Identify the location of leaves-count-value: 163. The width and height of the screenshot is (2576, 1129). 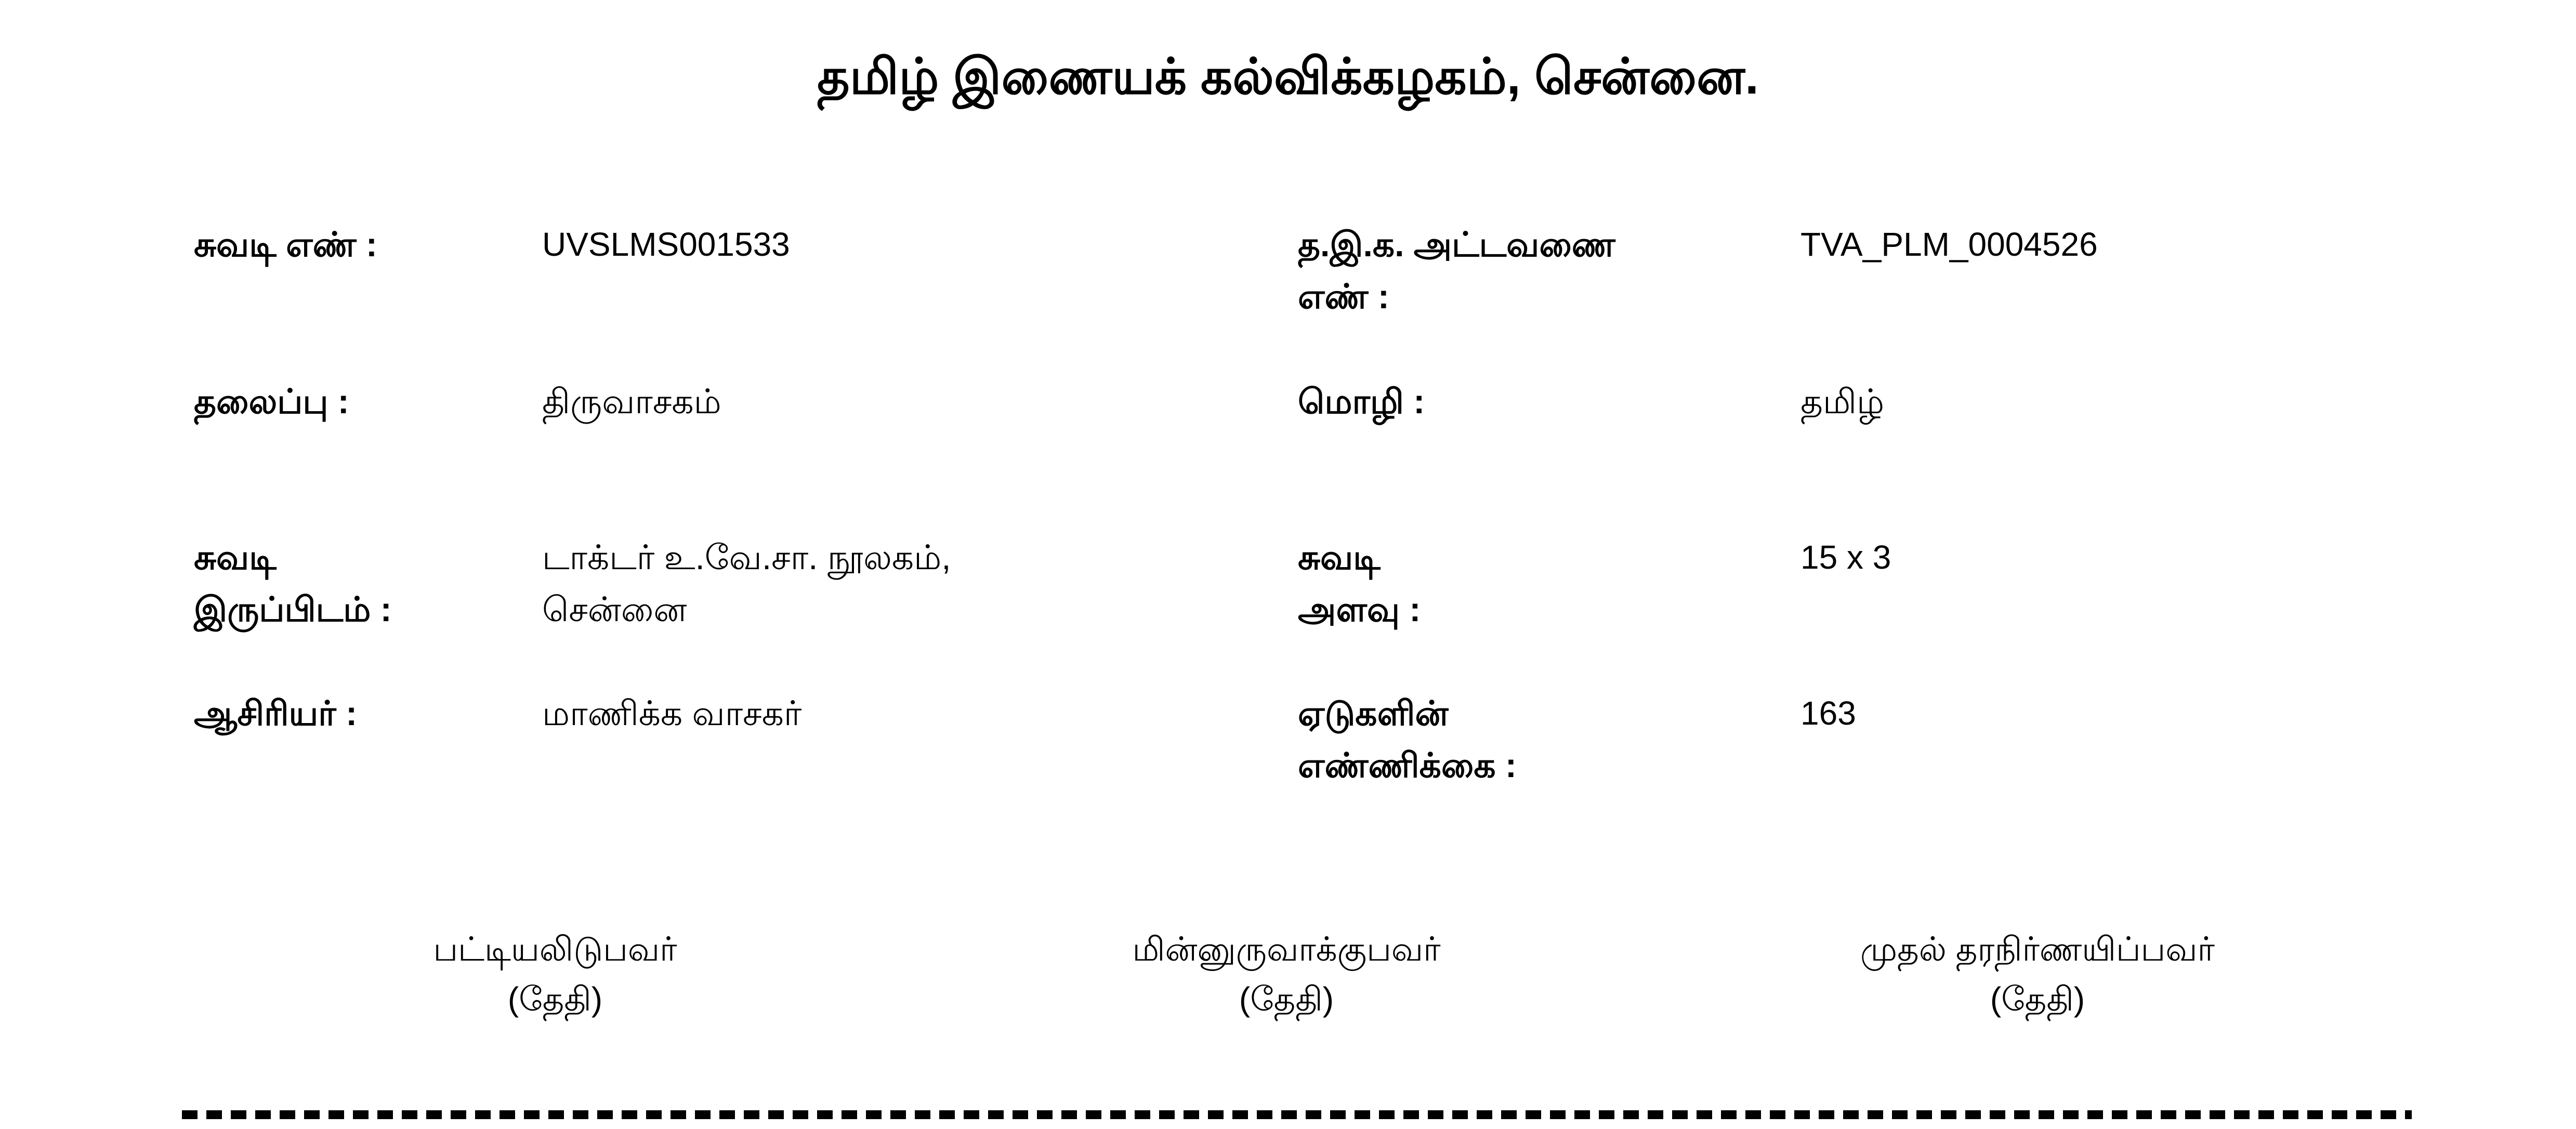
(1828, 713).